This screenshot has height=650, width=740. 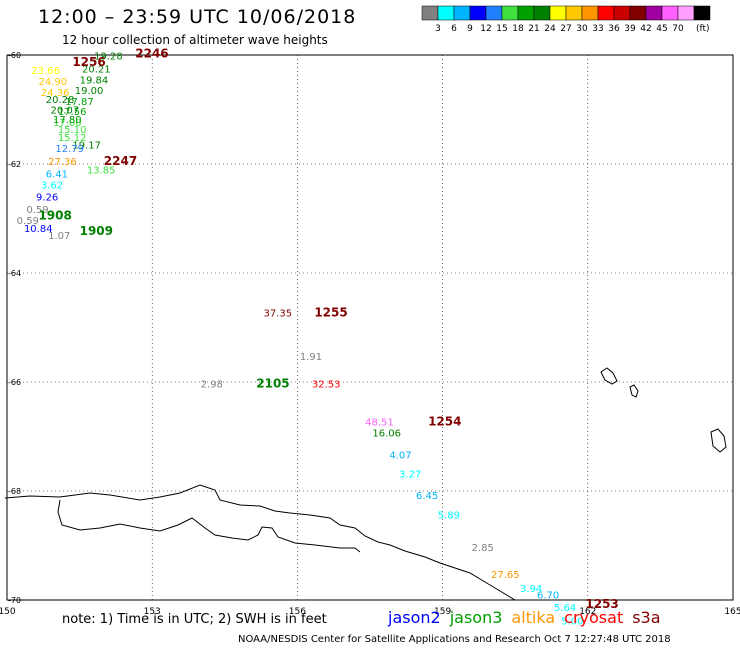 What do you see at coordinates (54, 216) in the screenshot?
I see `pass-time-label: 1908` at bounding box center [54, 216].